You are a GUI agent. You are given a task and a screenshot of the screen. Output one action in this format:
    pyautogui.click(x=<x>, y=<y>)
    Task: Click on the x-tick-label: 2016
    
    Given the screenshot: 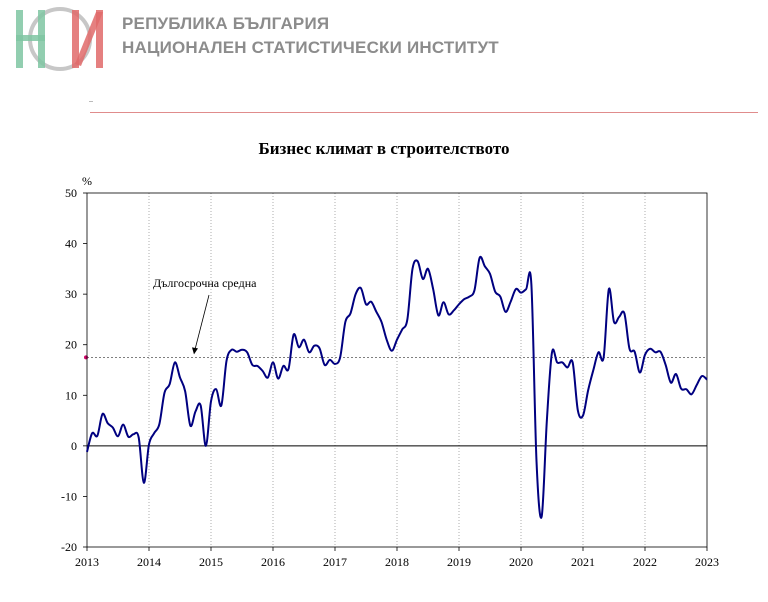 What is the action you would take?
    pyautogui.click(x=273, y=562)
    